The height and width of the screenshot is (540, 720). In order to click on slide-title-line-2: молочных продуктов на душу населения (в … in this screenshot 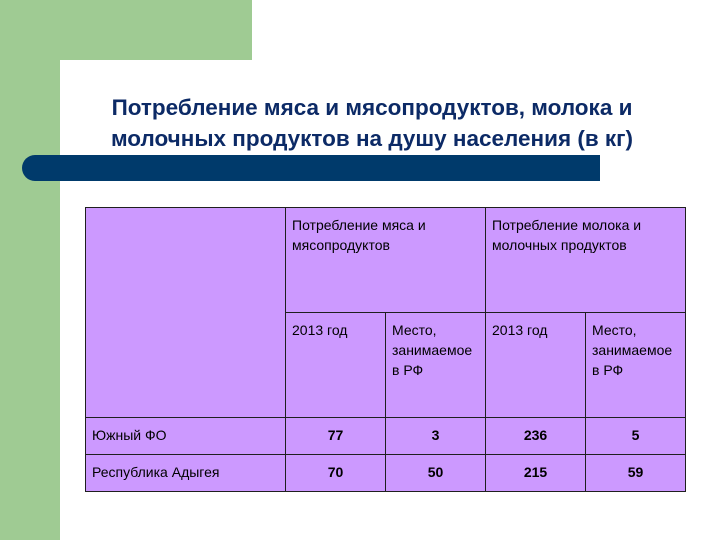, I will do `click(372, 138)`.